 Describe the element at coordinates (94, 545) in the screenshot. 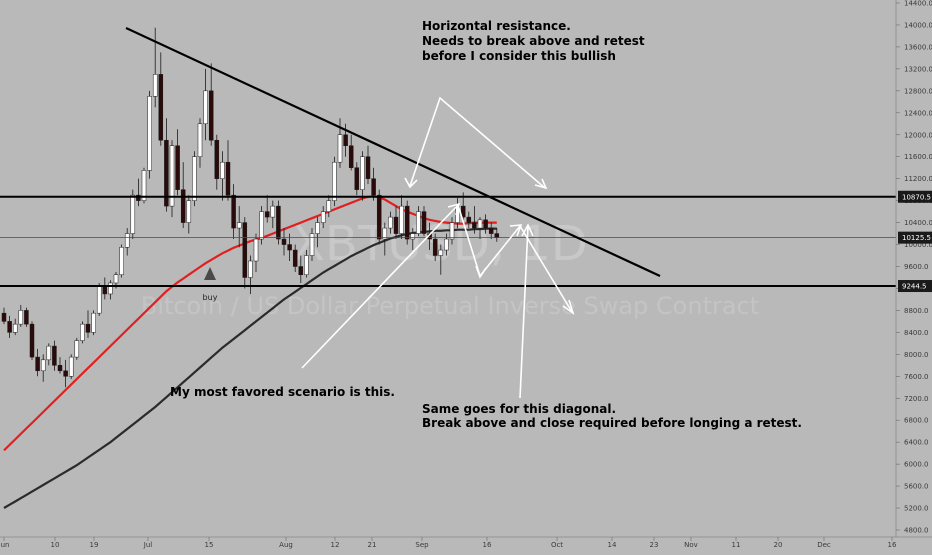

I see `x-tick-label: 19` at that location.